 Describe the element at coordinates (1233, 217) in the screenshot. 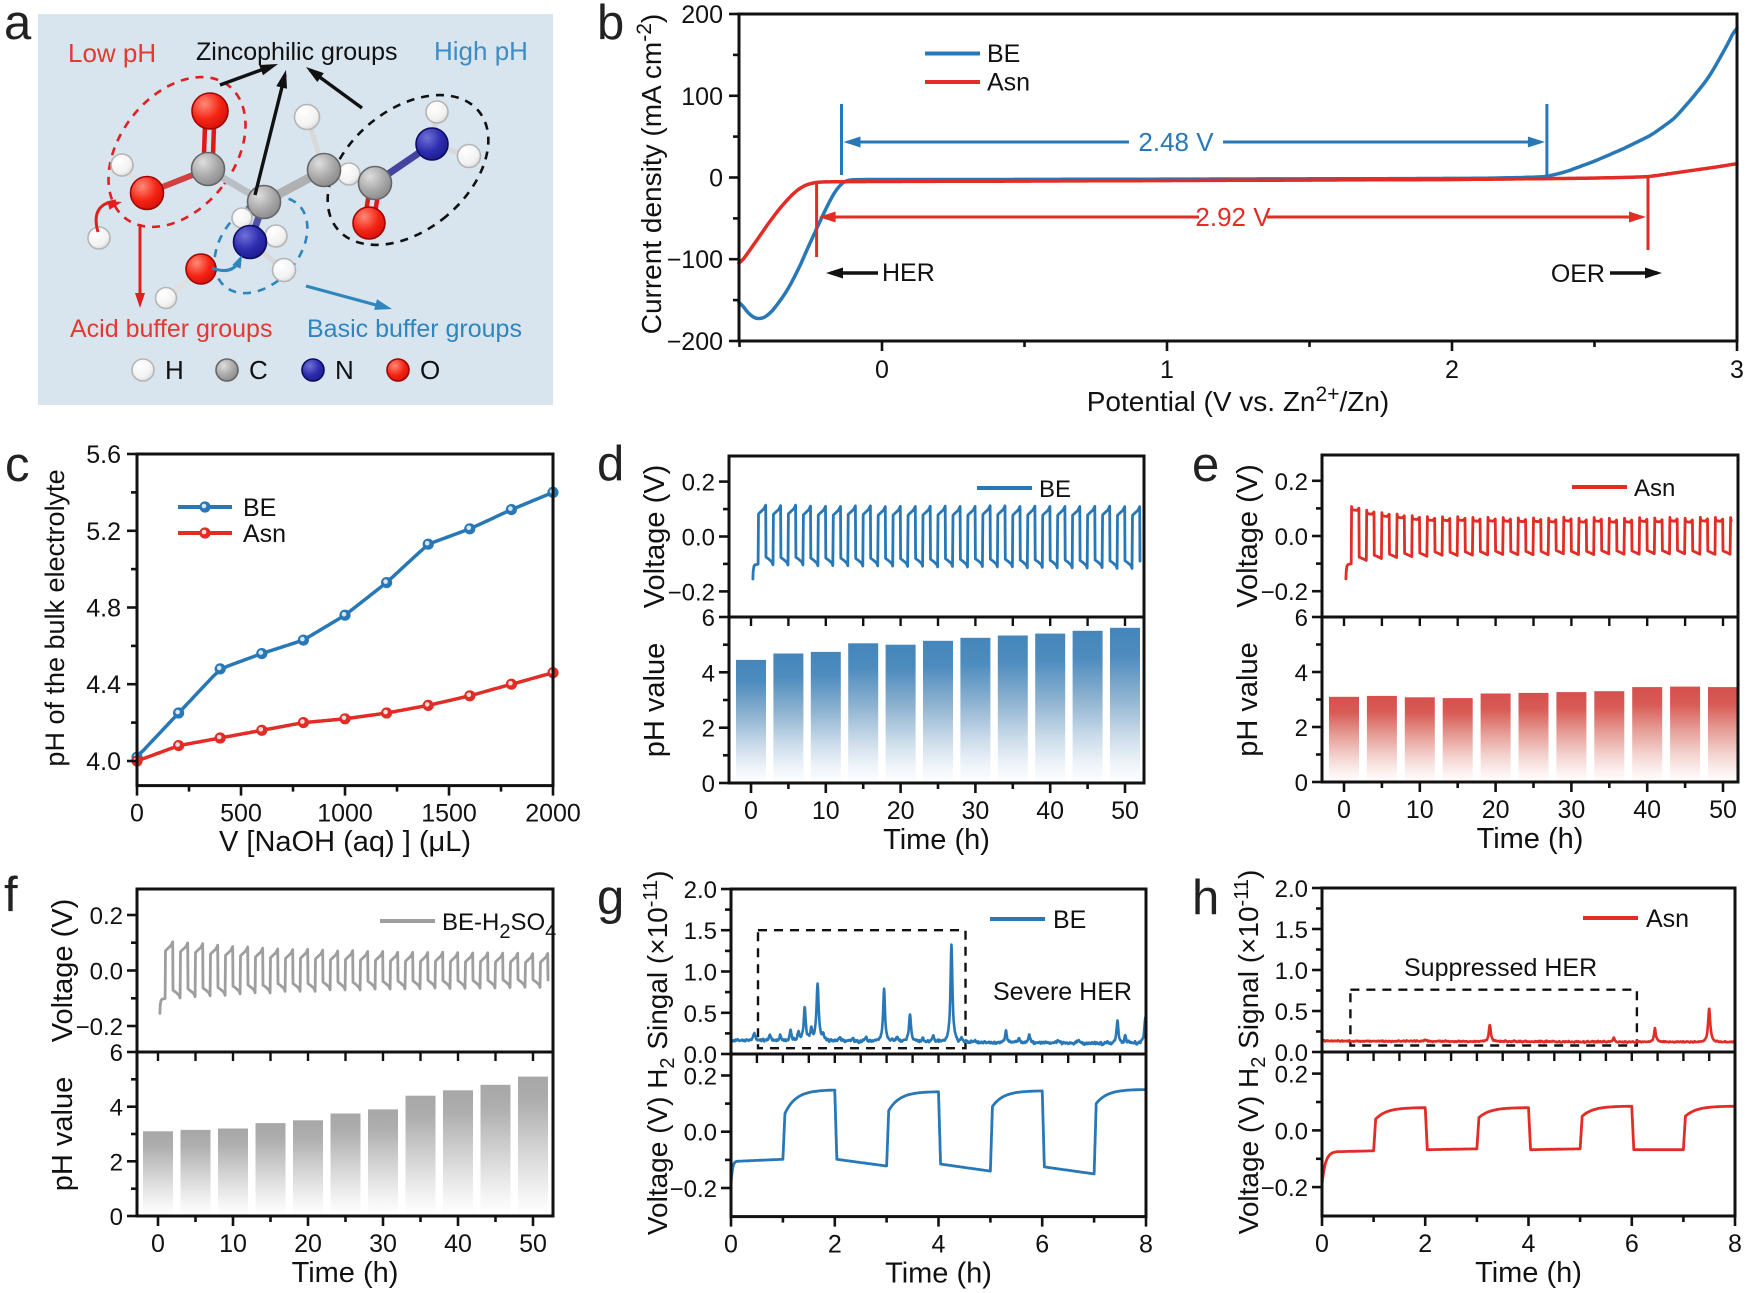

I see `svg-text: 2.92 V` at that location.